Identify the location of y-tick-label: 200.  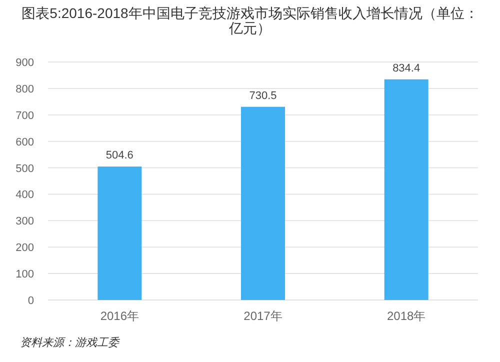
(25, 248).